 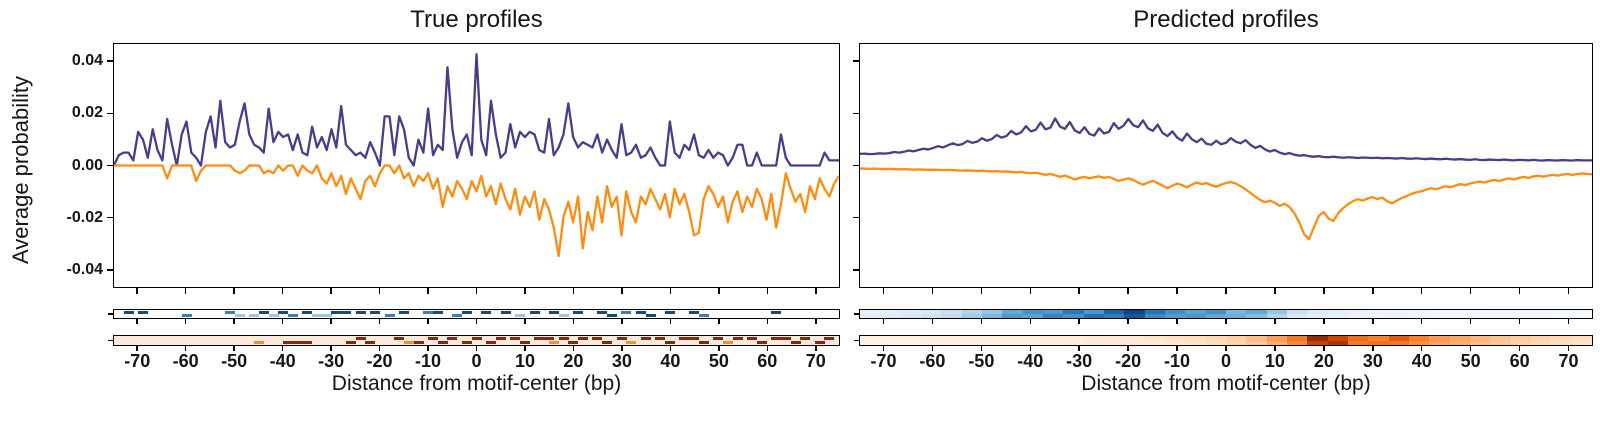 I want to click on y-tick-label: -0.04, so click(x=84, y=269).